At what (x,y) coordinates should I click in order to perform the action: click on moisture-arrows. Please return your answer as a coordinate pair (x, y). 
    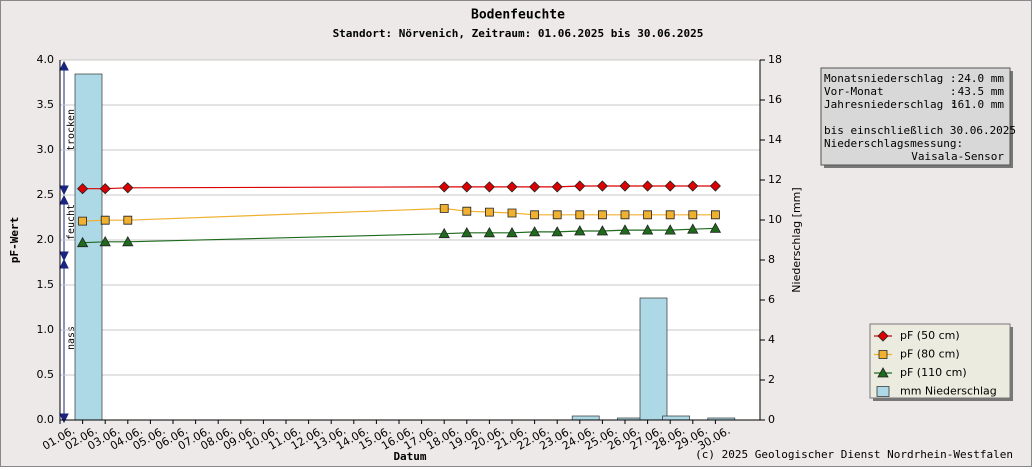
    Looking at the image, I should click on (64, 242).